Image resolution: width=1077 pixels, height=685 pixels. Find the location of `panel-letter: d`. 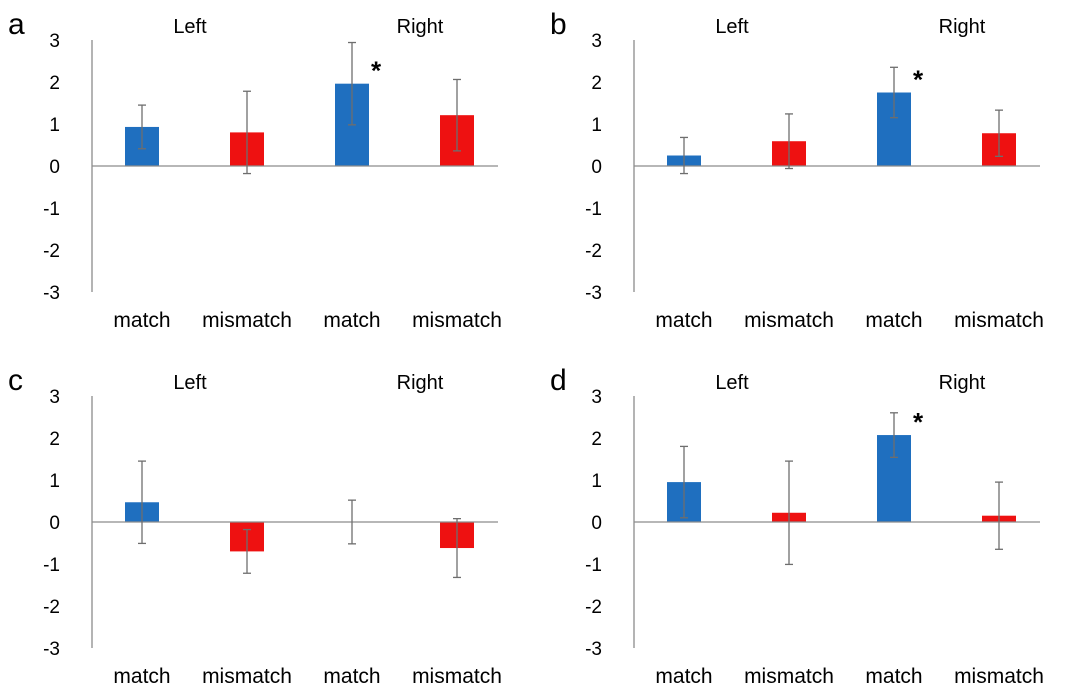

panel-letter: d is located at coordinates (558, 380).